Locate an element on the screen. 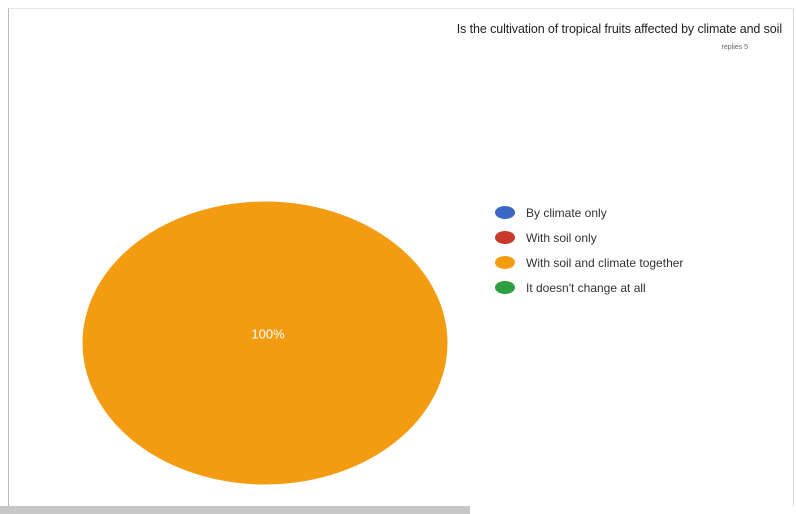  chart-subtitle: replies 5 is located at coordinates (734, 47).